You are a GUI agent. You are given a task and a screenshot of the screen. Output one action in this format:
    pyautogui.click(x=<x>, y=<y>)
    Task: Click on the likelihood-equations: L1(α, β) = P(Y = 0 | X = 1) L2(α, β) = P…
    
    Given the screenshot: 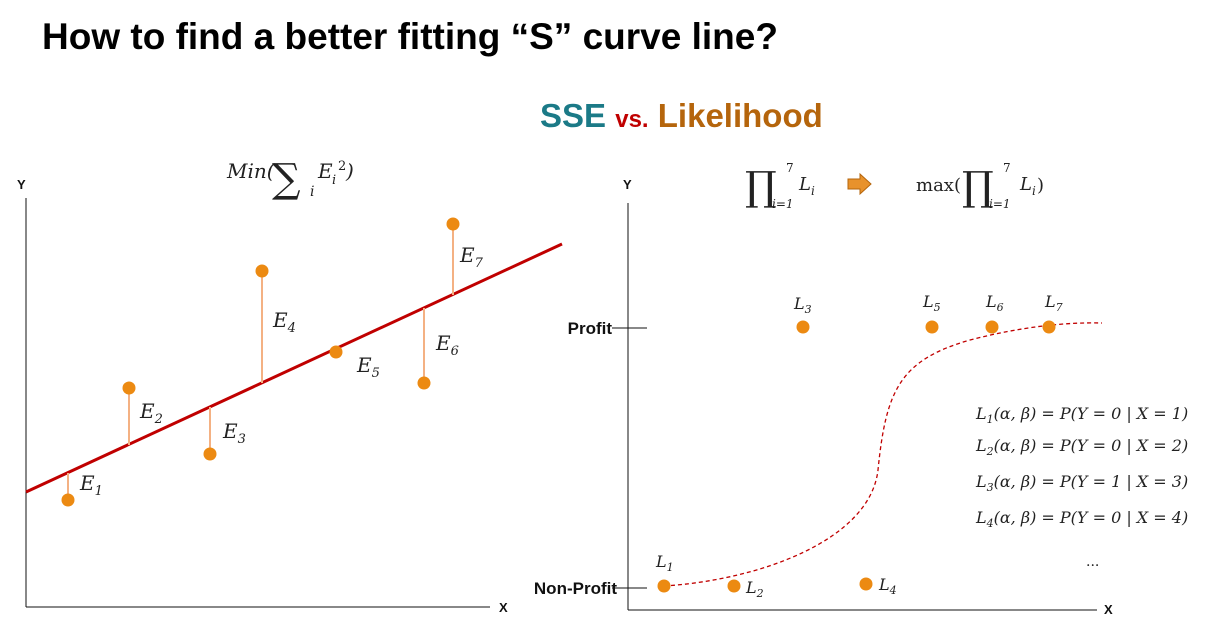 What is the action you would take?
    pyautogui.click(x=1081, y=487)
    